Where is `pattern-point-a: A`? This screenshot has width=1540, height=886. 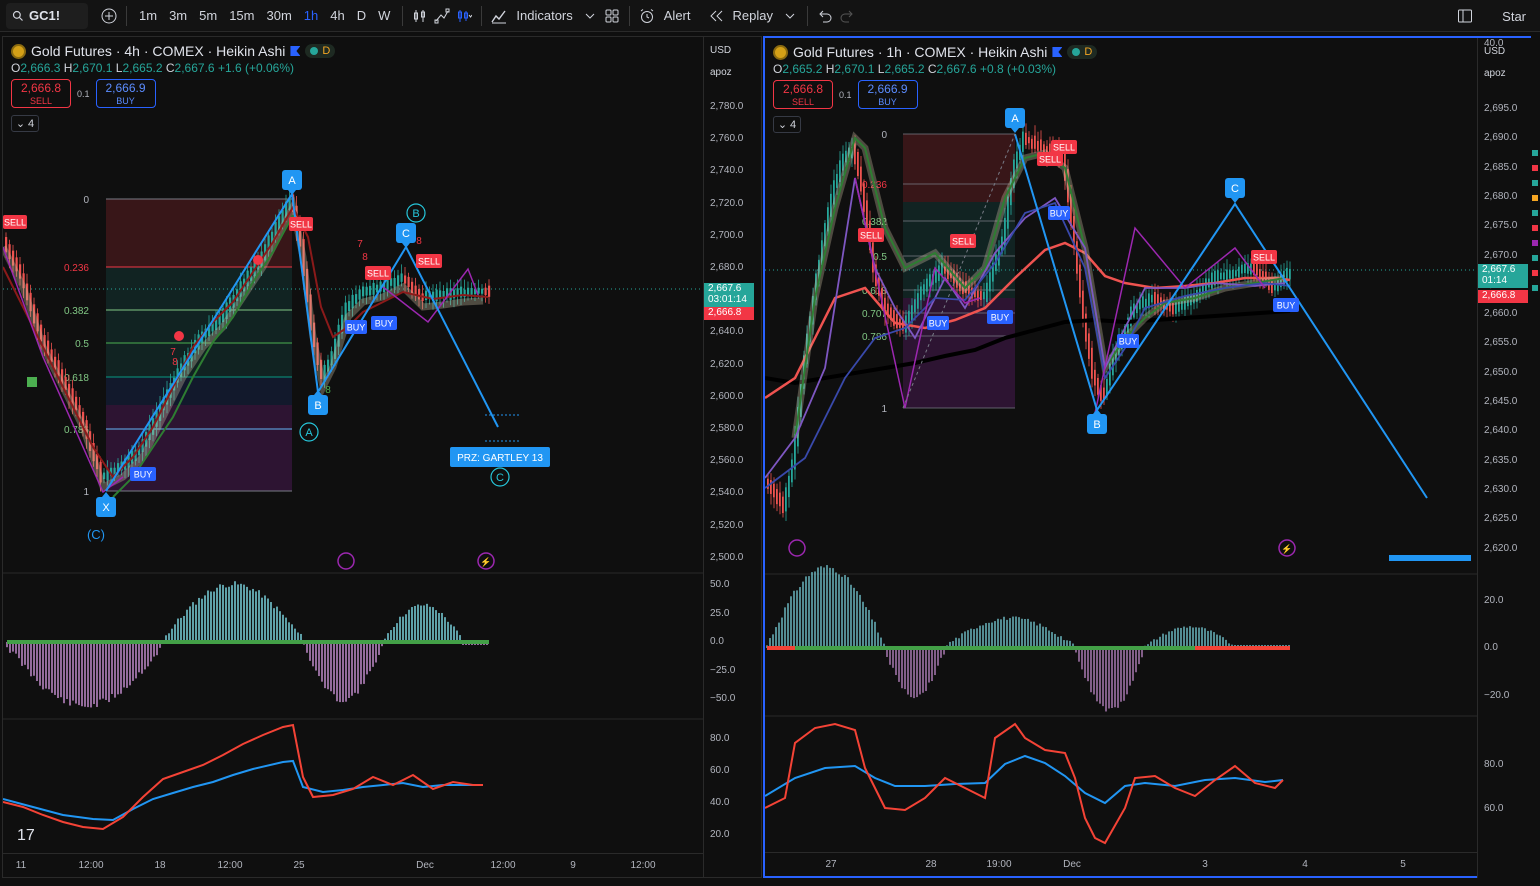 pattern-point-a: A is located at coordinates (1015, 119).